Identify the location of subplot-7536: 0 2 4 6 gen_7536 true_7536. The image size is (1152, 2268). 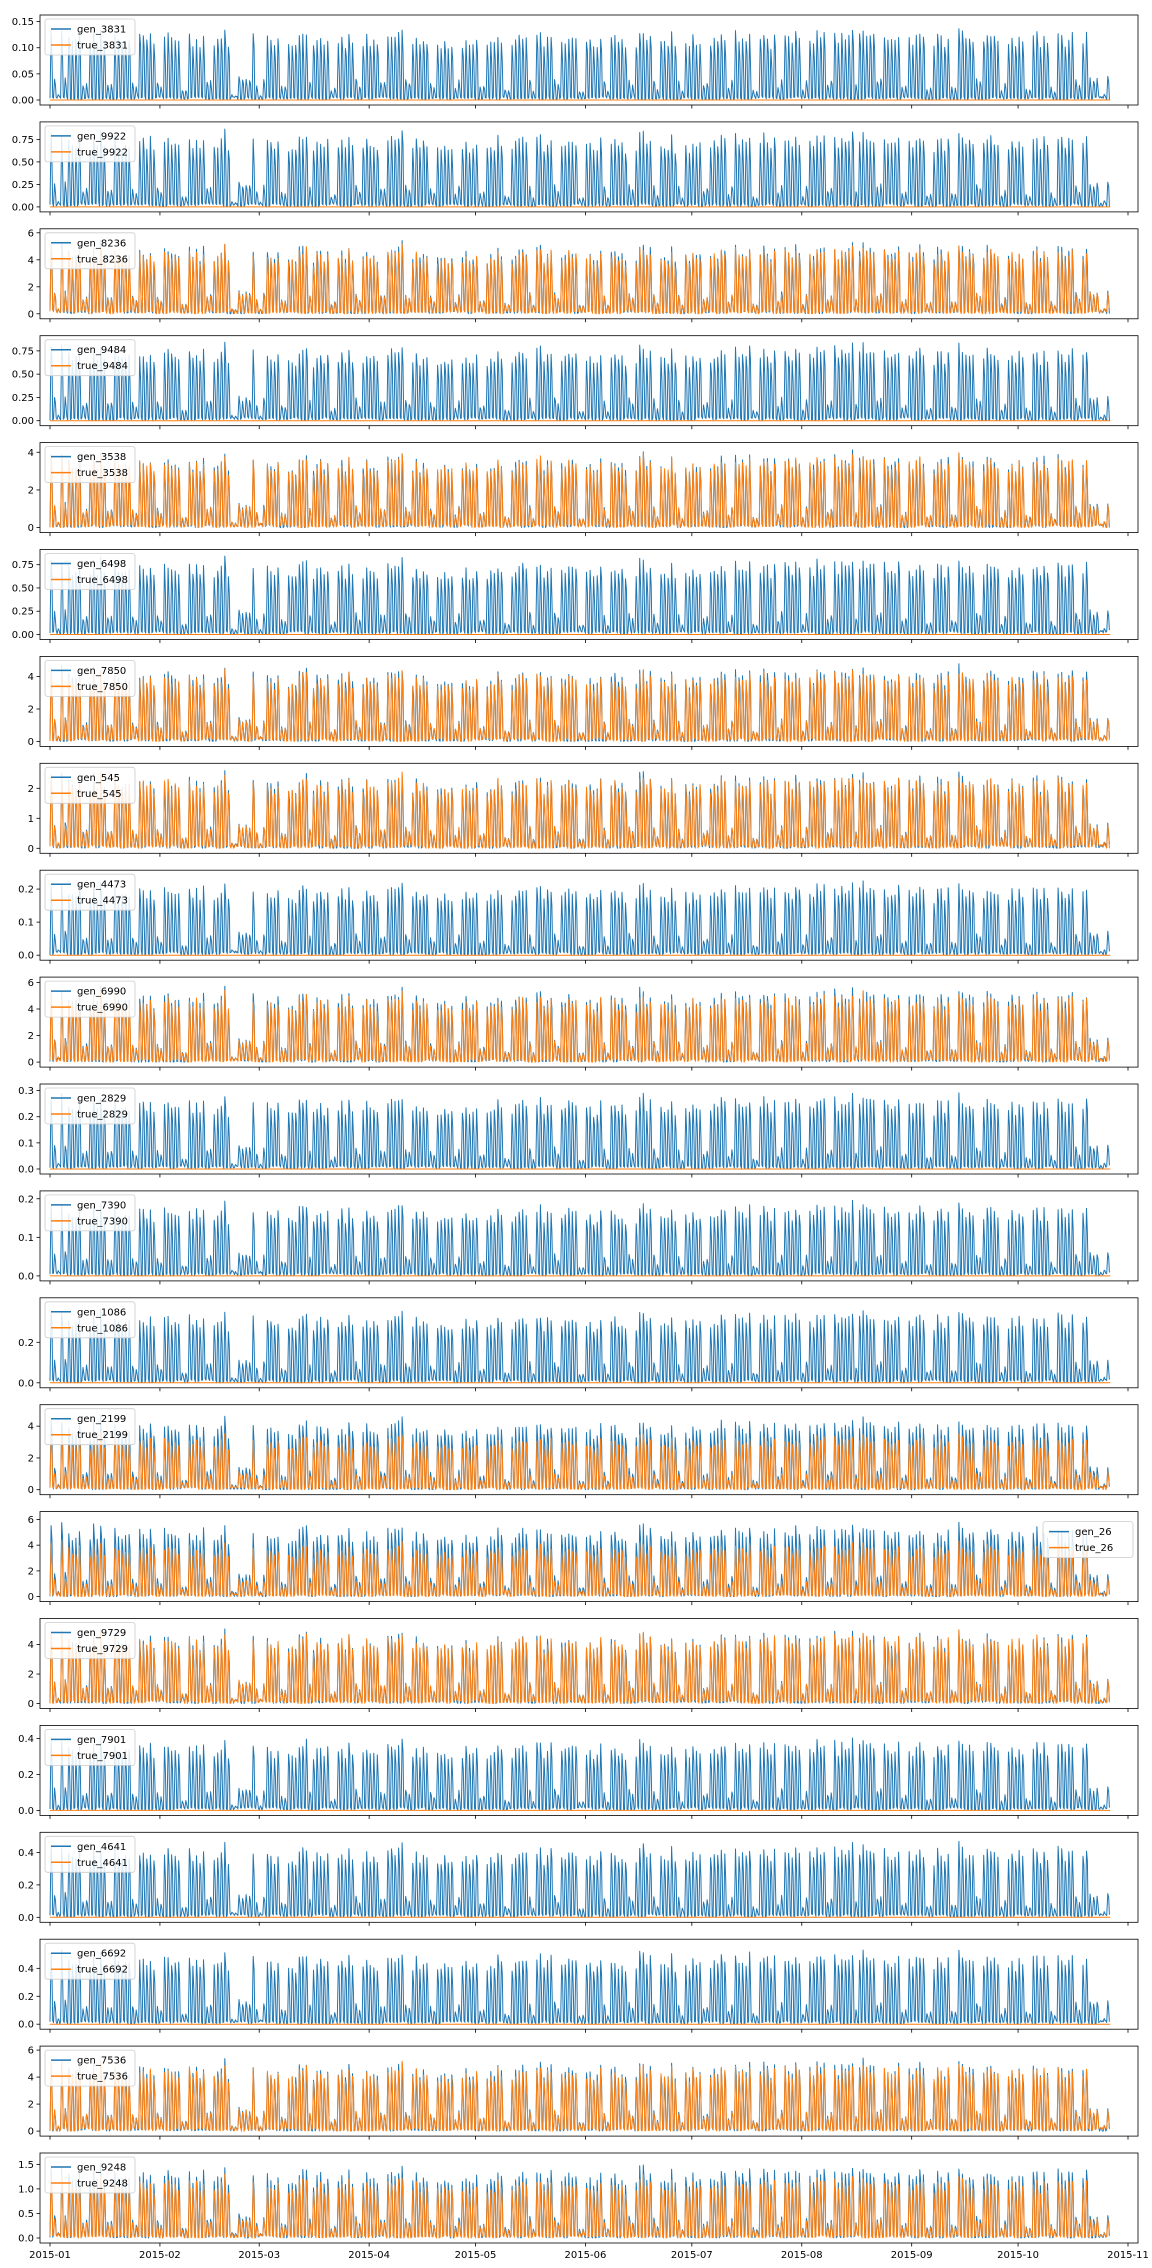
(583, 2092).